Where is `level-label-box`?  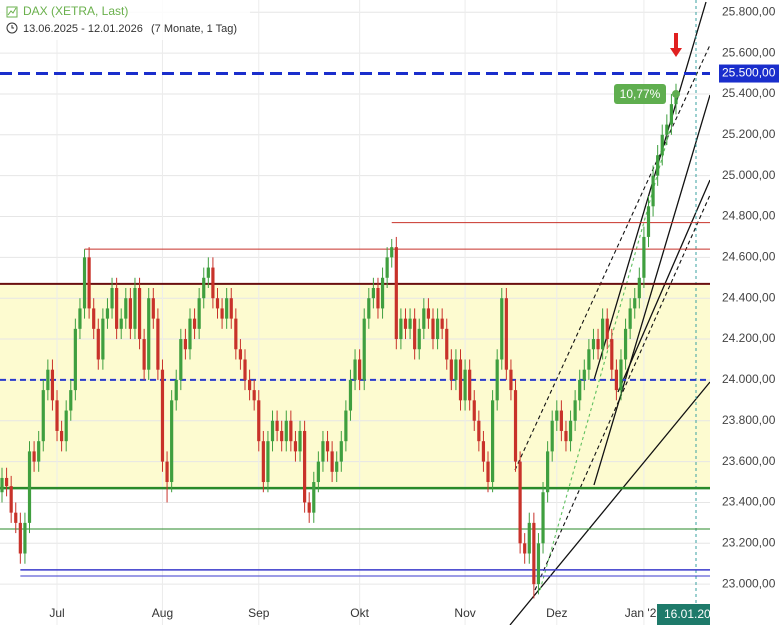
level-label-box is located at coordinates (749, 73).